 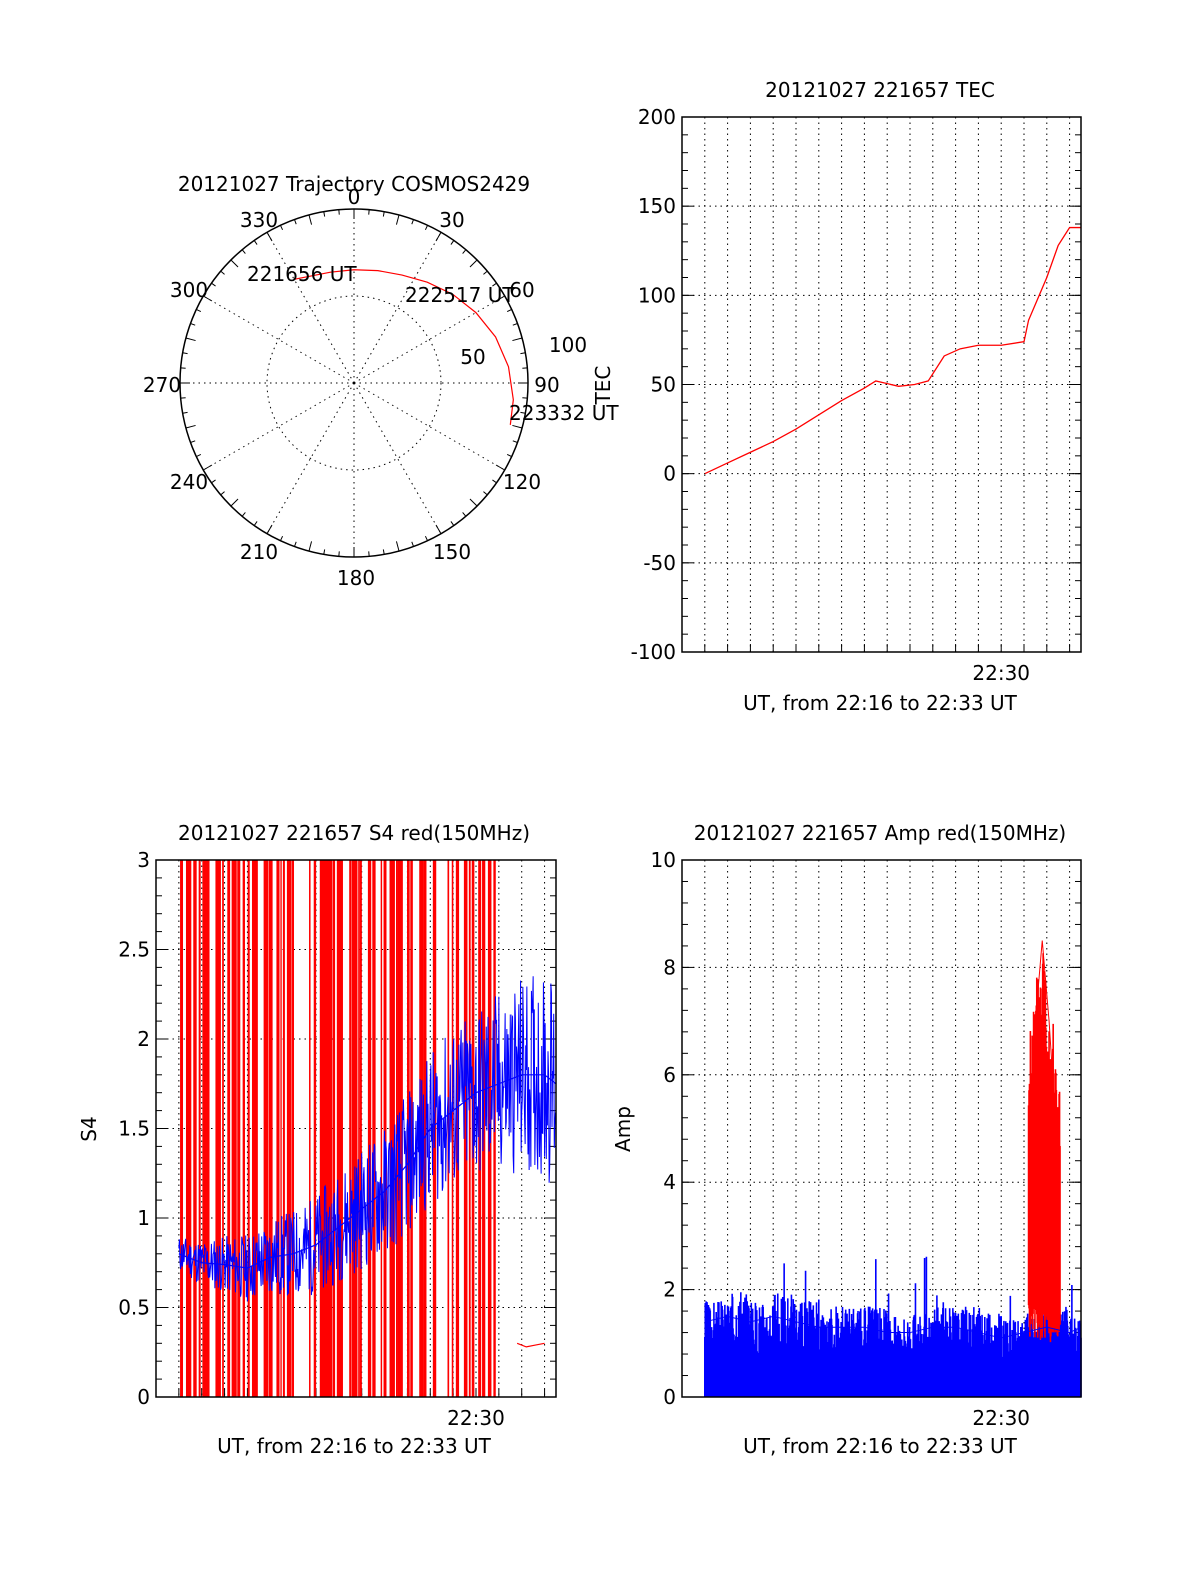 What do you see at coordinates (452, 552) in the screenshot?
I see `polar-angle-label: 150` at bounding box center [452, 552].